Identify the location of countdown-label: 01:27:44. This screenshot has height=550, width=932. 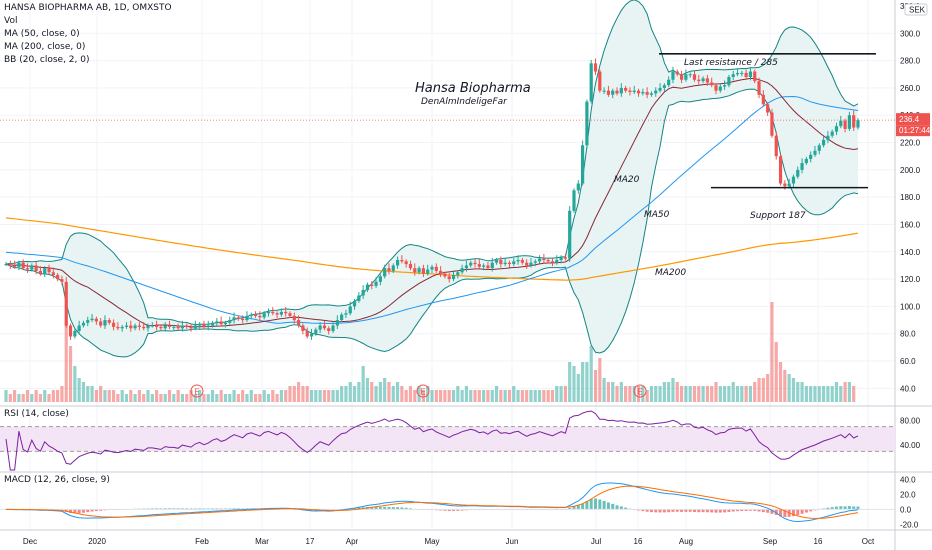
(915, 130).